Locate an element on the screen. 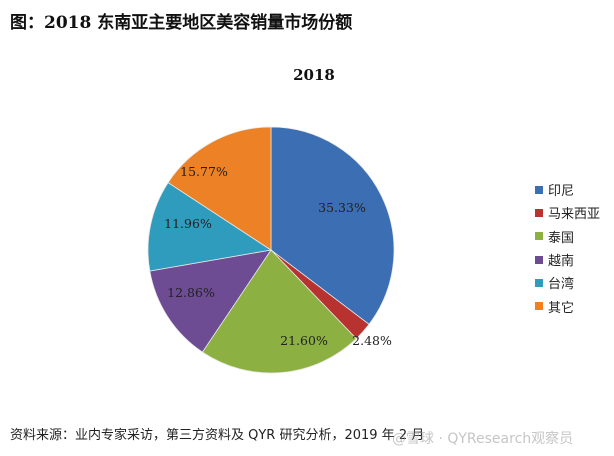 The image size is (614, 456). source-note: 资料来源：业内专家采访，第三方资料及 QYR 研究分析，2019 年 2 月 is located at coordinates (217, 435).